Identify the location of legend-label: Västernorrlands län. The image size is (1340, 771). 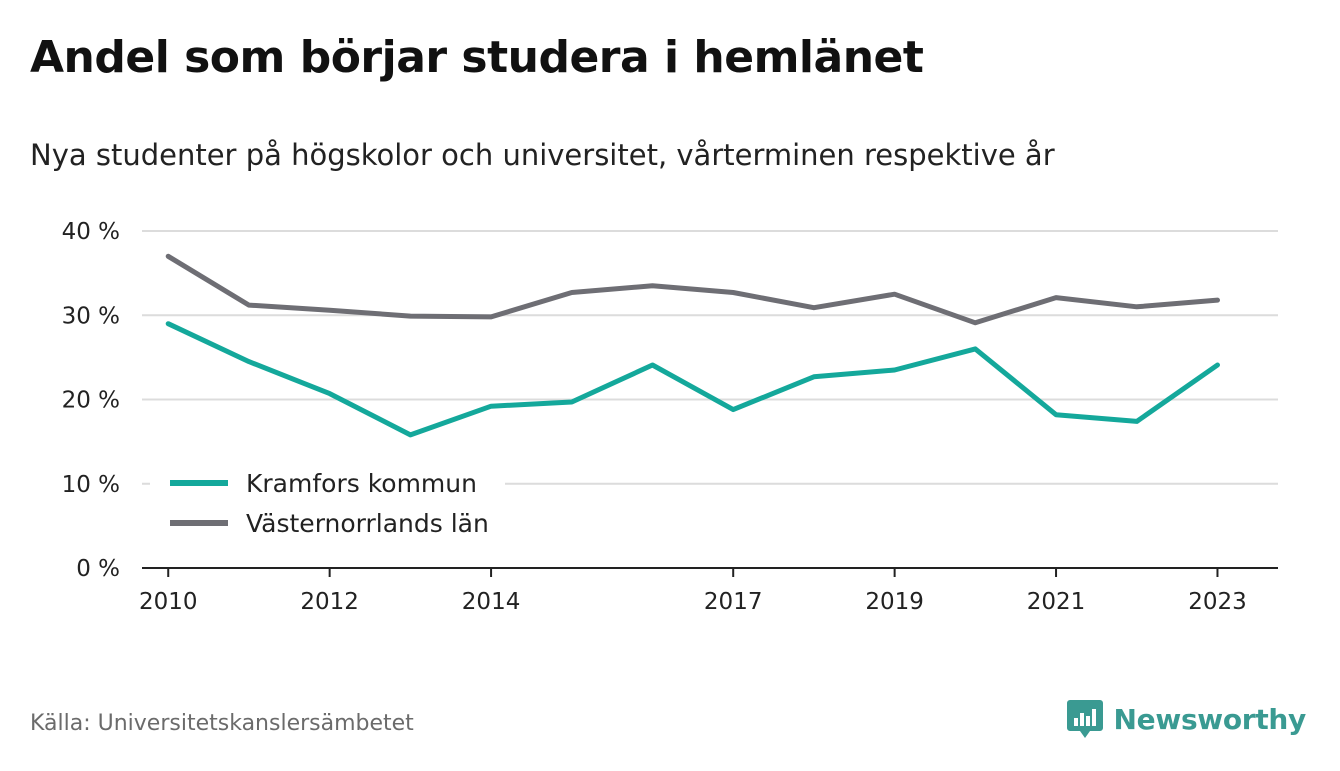
(367, 523).